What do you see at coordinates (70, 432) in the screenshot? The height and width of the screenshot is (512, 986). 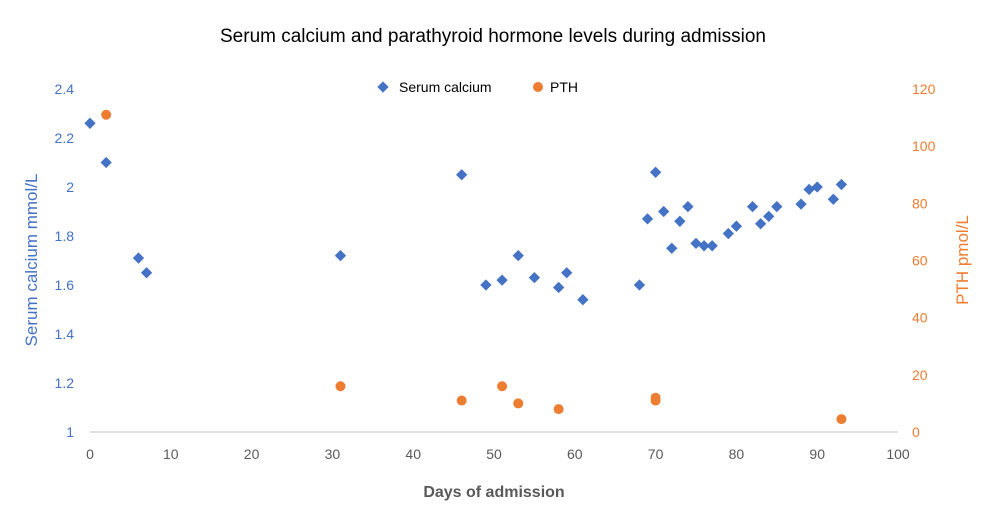 I see `y-left-tick-label: 1` at bounding box center [70, 432].